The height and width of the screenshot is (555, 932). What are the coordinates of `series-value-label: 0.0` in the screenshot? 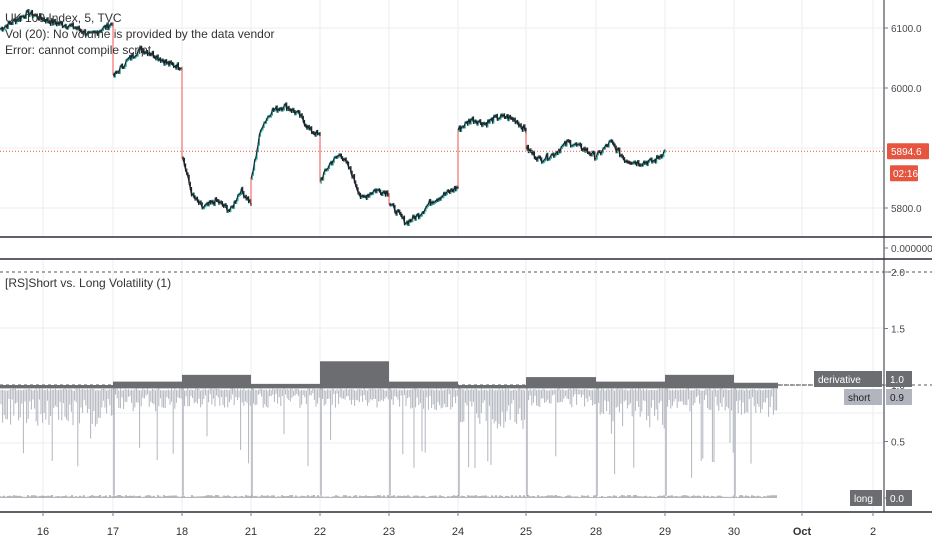 It's located at (897, 499).